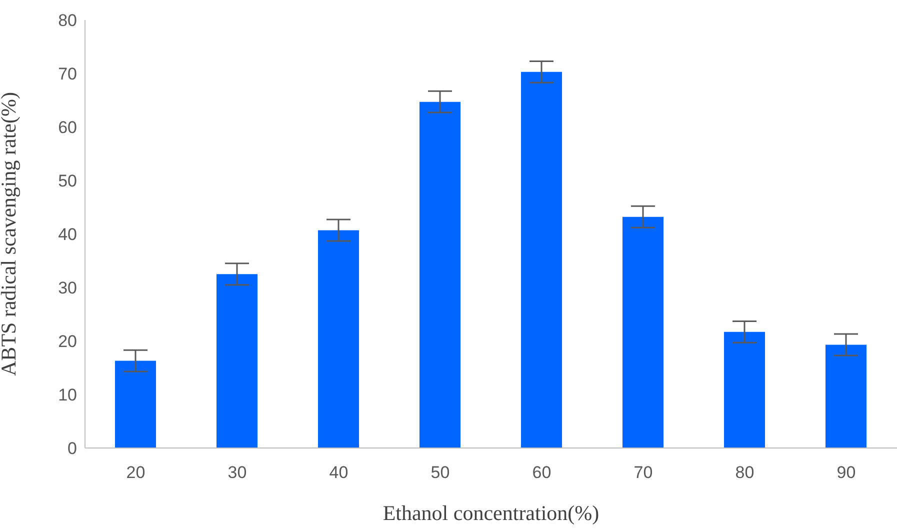 This screenshot has width=897, height=532. Describe the element at coordinates (643, 472) in the screenshot. I see `x-tick-label: 70` at that location.